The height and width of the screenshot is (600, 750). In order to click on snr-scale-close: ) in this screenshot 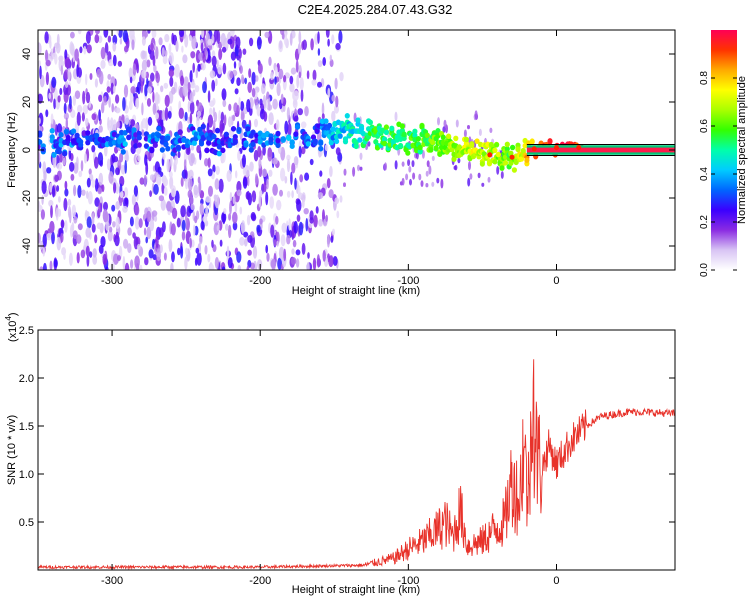, I will do `click(13, 314)`.